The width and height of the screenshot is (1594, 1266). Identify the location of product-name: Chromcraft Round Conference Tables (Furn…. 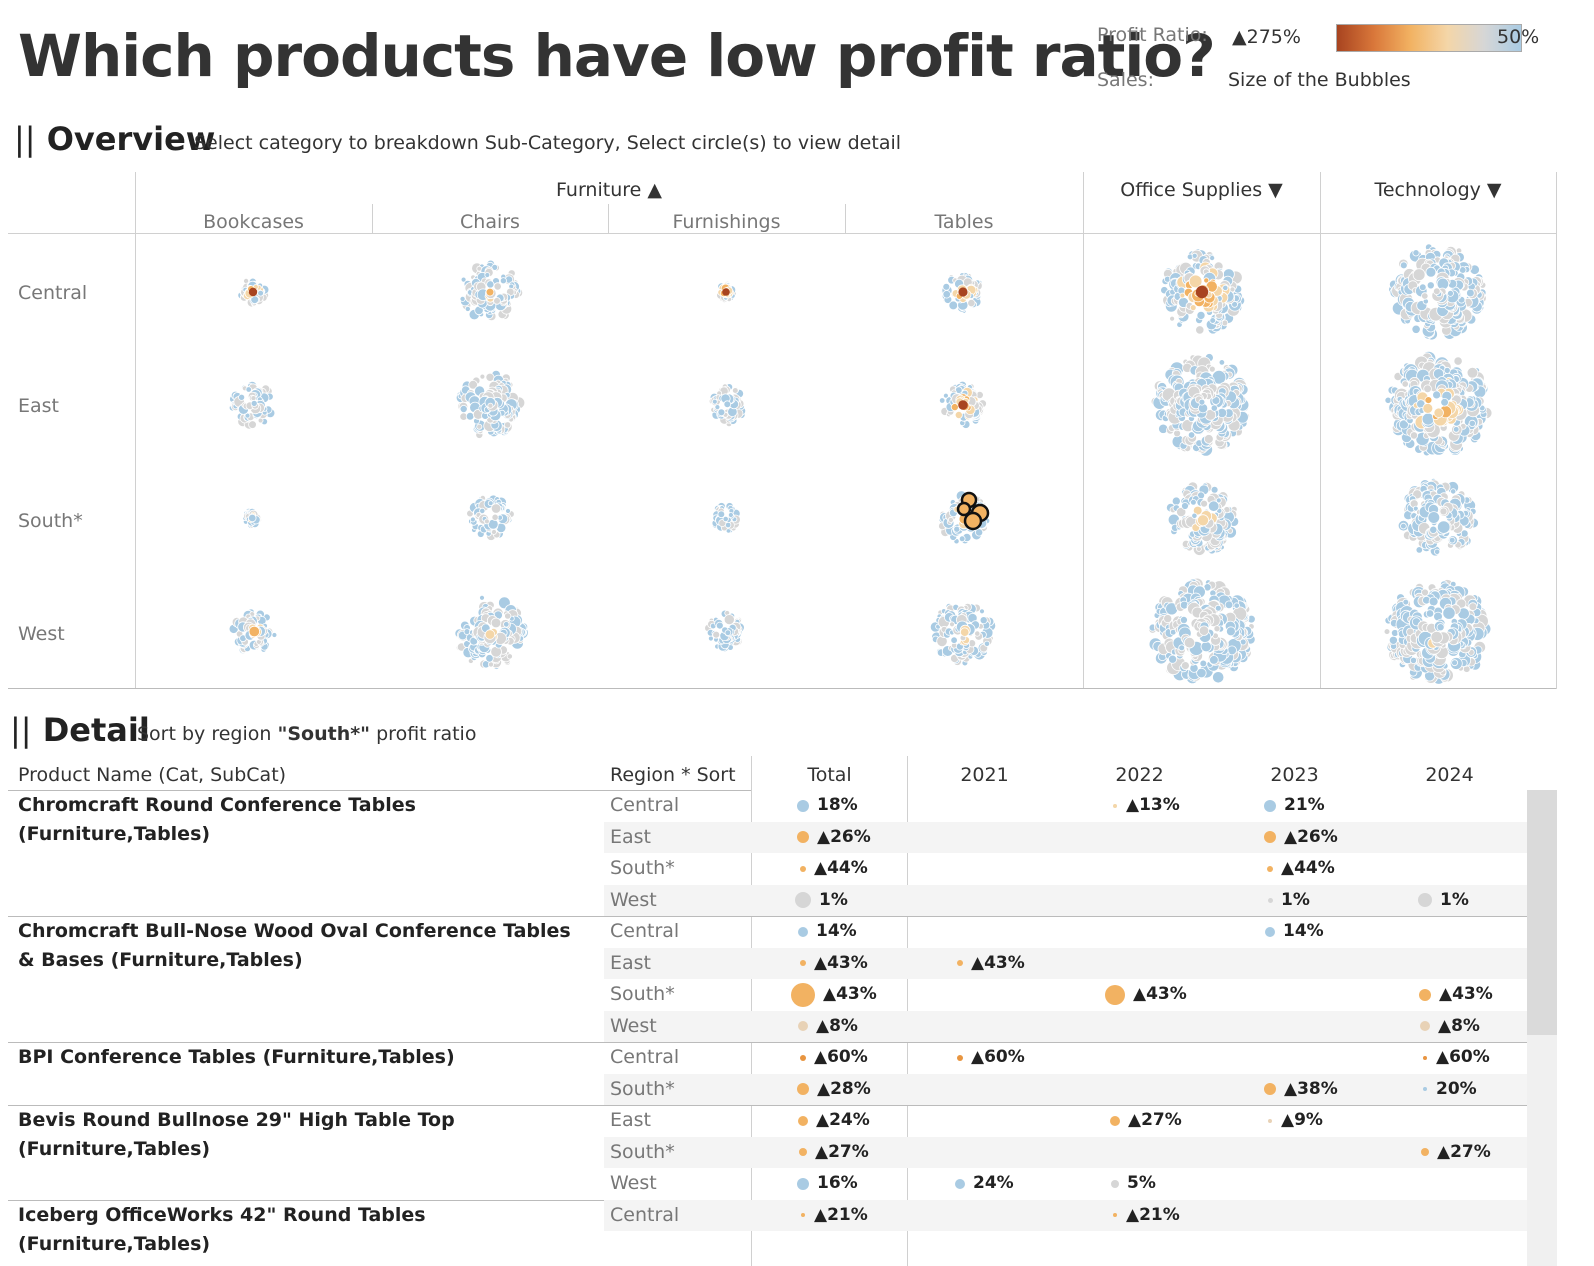
(217, 819).